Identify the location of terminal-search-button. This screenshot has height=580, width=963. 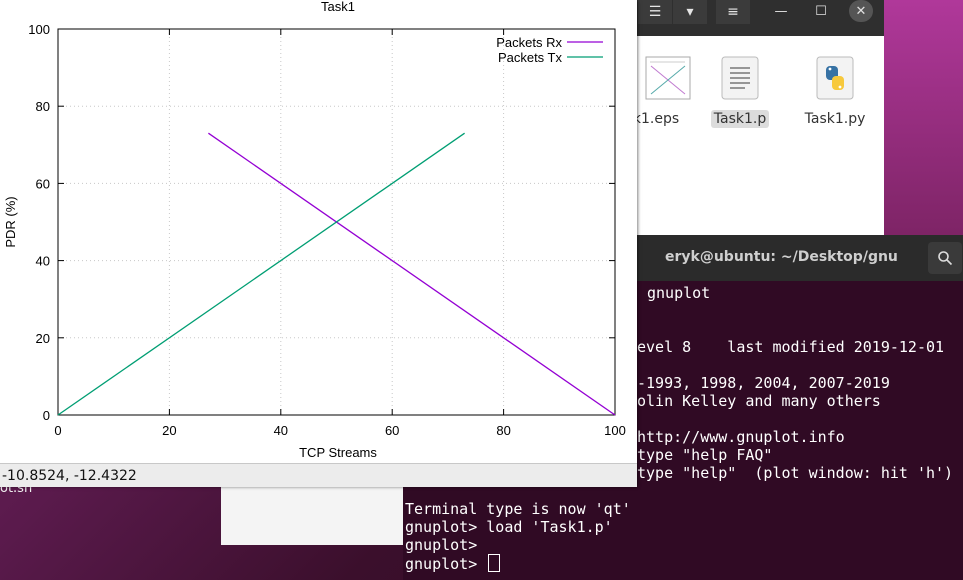
(945, 258).